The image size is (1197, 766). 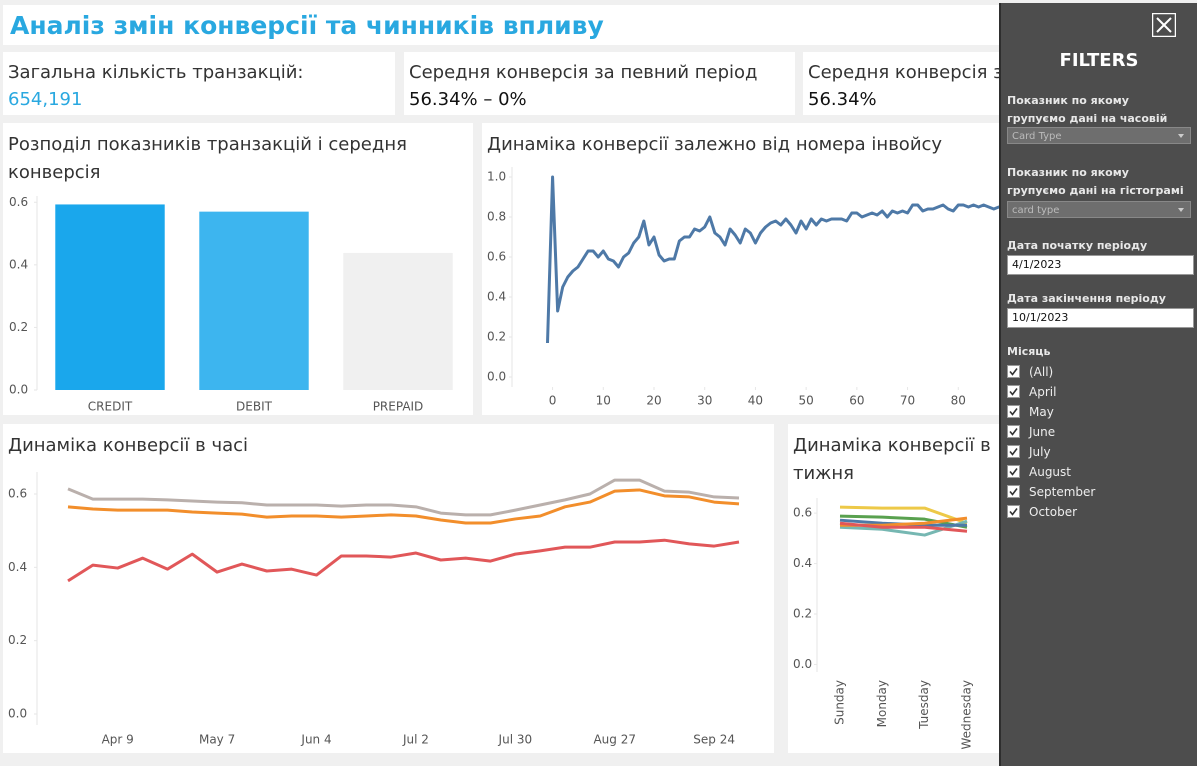 I want to click on x-tick-label: Monday, so click(x=882, y=703).